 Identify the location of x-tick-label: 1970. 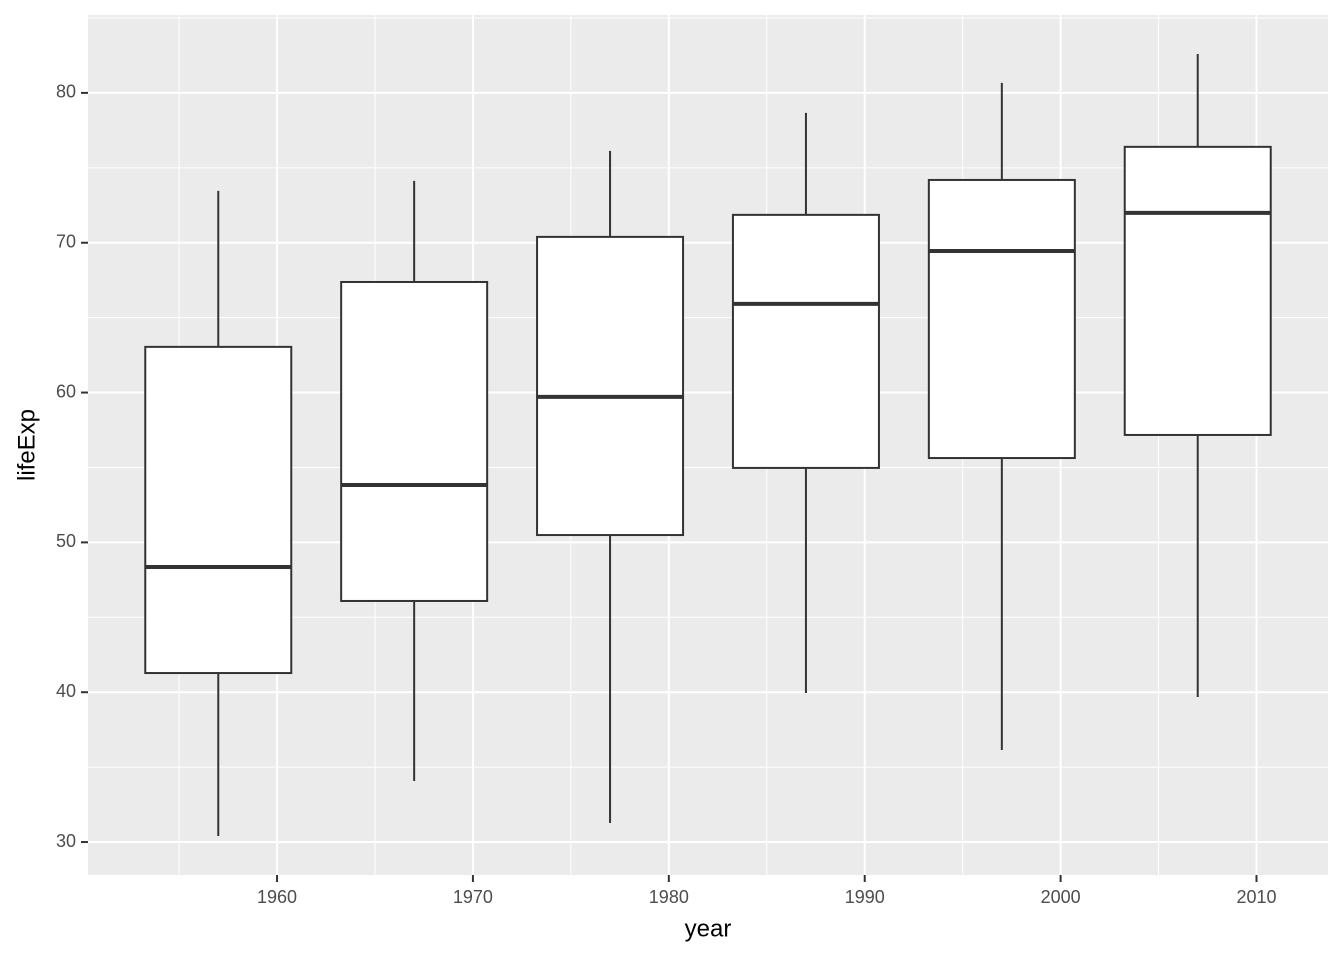
(473, 897).